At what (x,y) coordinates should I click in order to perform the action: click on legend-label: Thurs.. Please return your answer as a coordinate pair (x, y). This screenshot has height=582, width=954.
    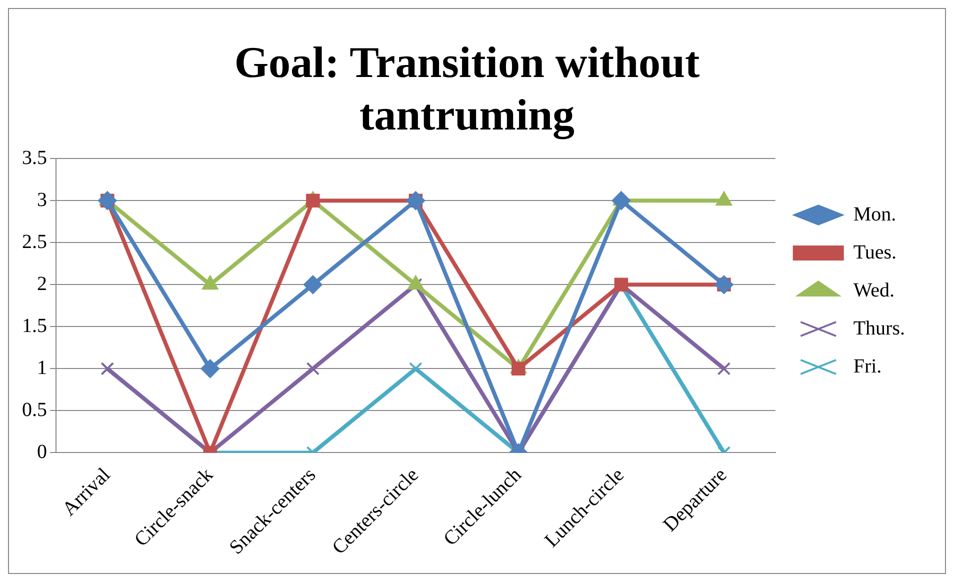
    Looking at the image, I should click on (879, 328).